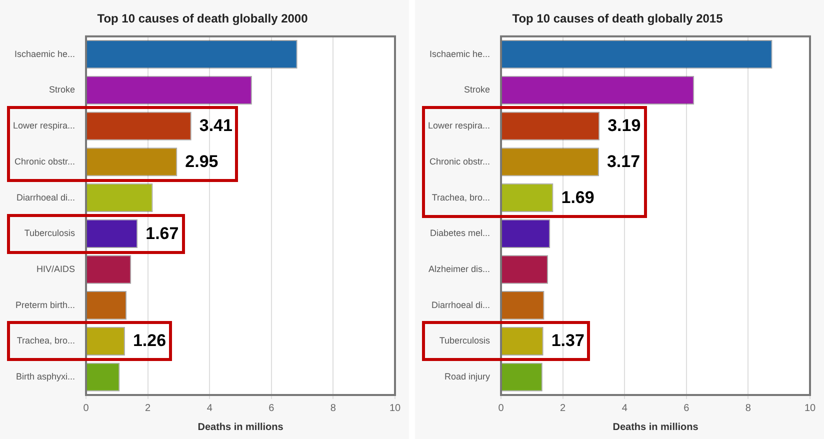 Image resolution: width=824 pixels, height=439 pixels. What do you see at coordinates (624, 126) in the screenshot?
I see `data-label: 3.19` at bounding box center [624, 126].